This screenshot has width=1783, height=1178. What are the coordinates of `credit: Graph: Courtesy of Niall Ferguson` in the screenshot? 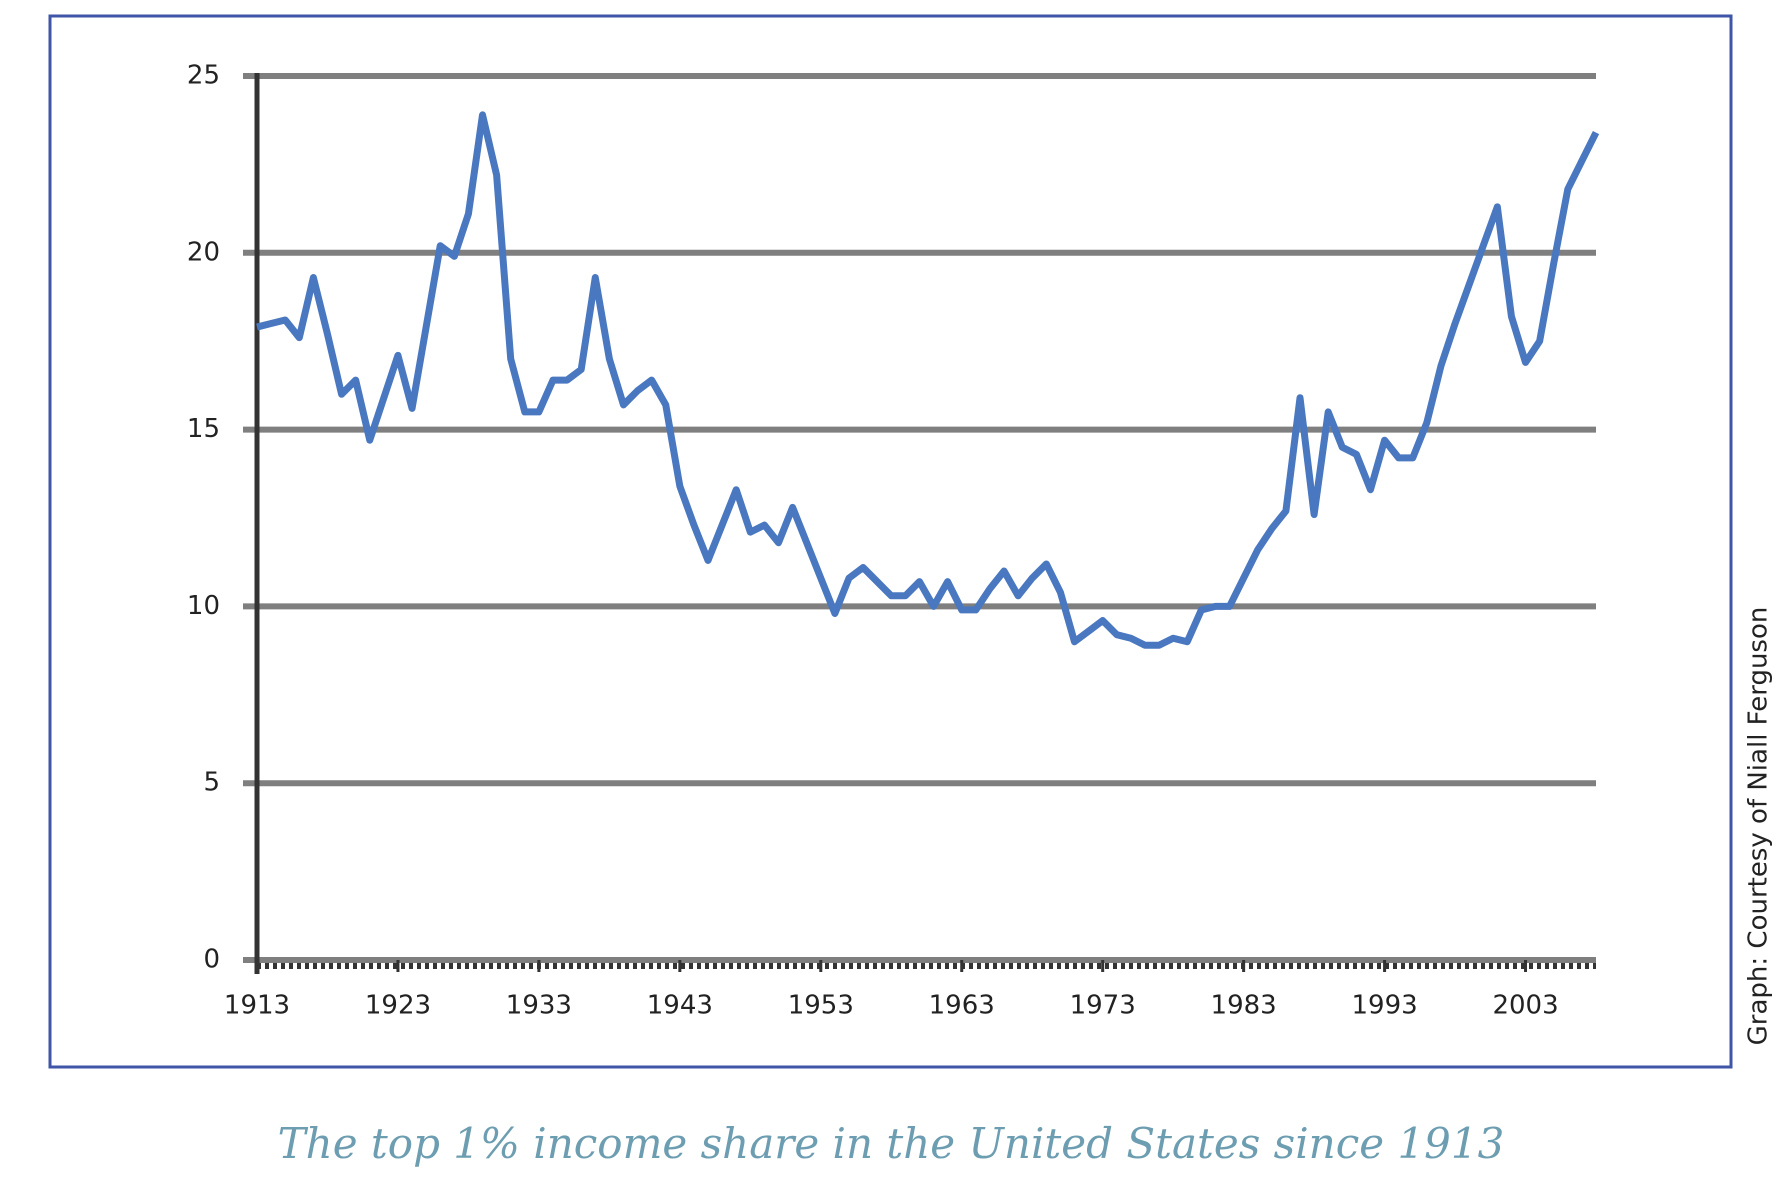 It's located at (1759, 826).